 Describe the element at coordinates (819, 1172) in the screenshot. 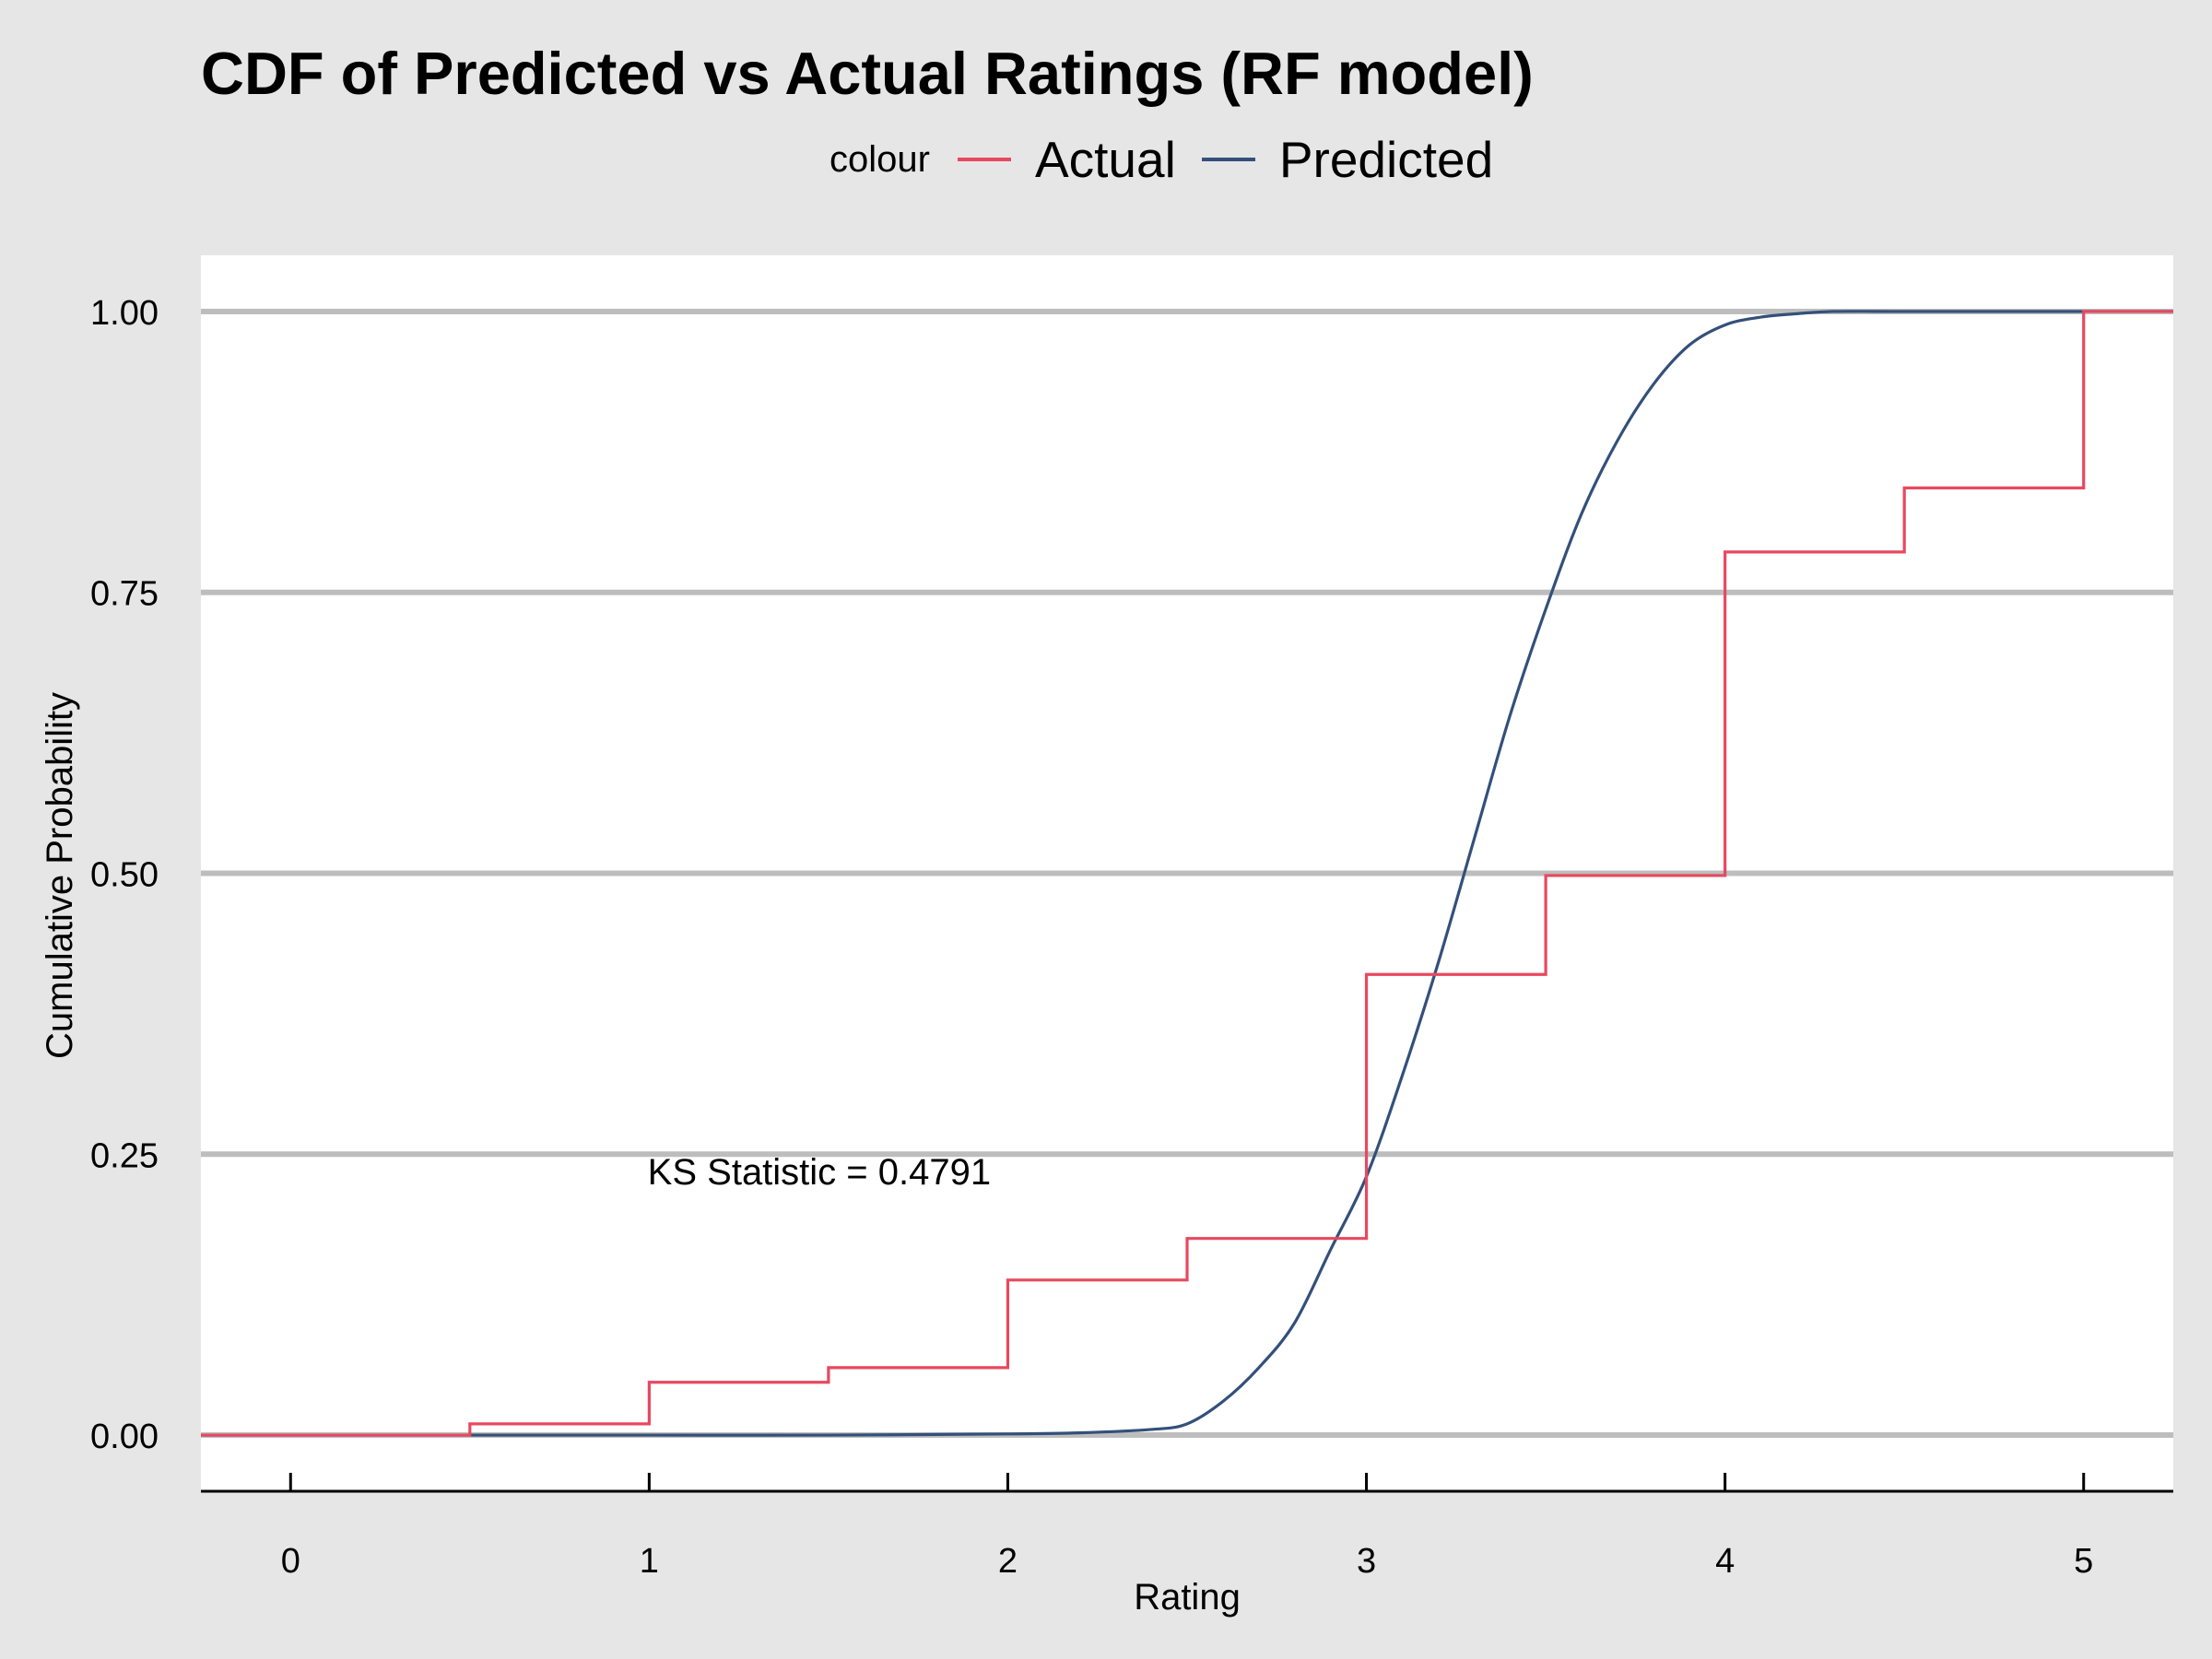

I see `ks-annotation: KS Statistic = 0.4791` at that location.